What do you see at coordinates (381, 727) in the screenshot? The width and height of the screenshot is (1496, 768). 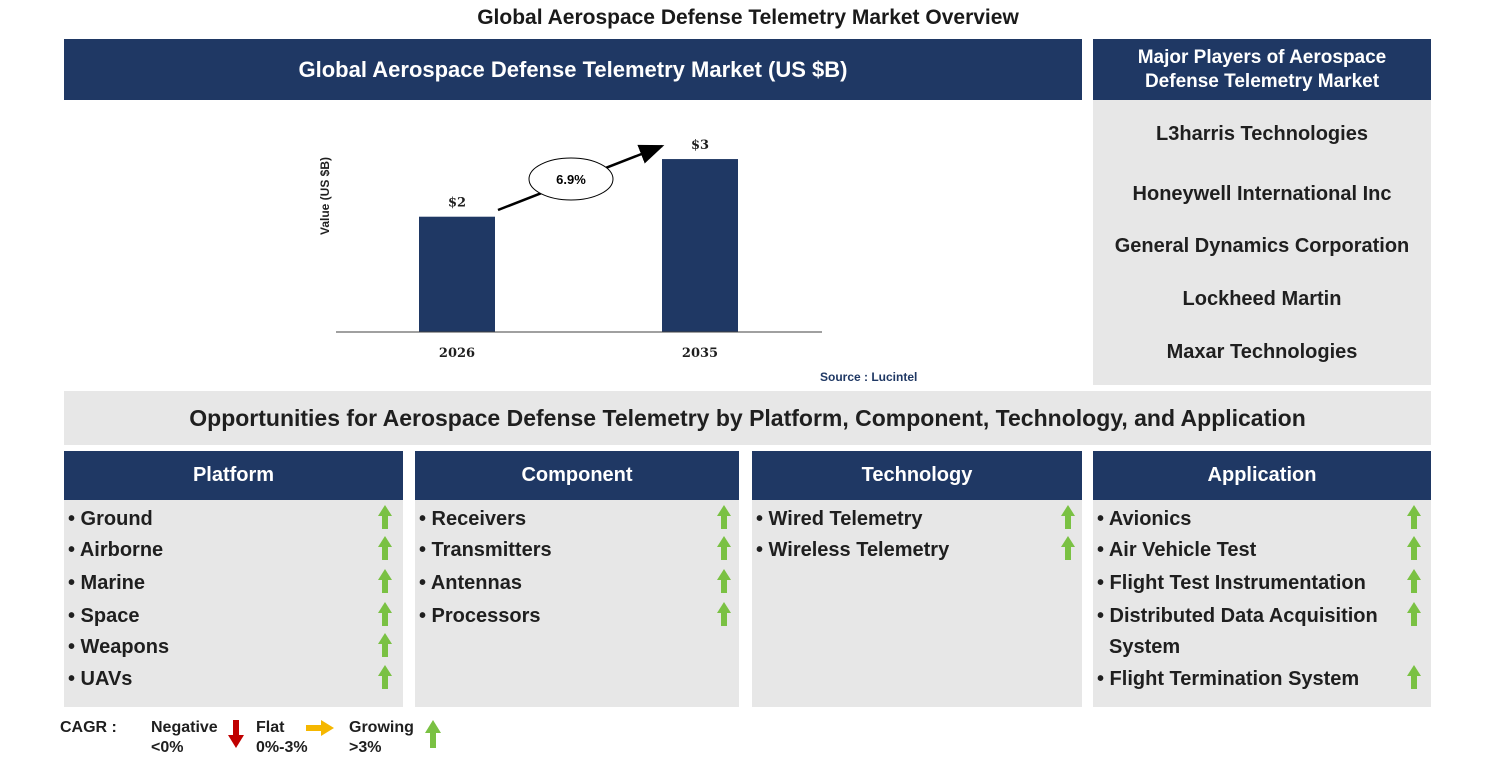 I see `legend-growing-label: Growing` at bounding box center [381, 727].